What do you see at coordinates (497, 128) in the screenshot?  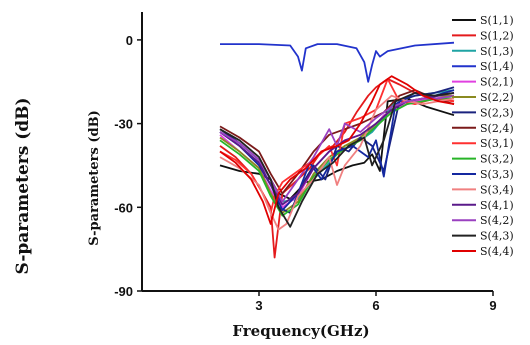 I see `legend-label: S(2,4)` at bounding box center [497, 128].